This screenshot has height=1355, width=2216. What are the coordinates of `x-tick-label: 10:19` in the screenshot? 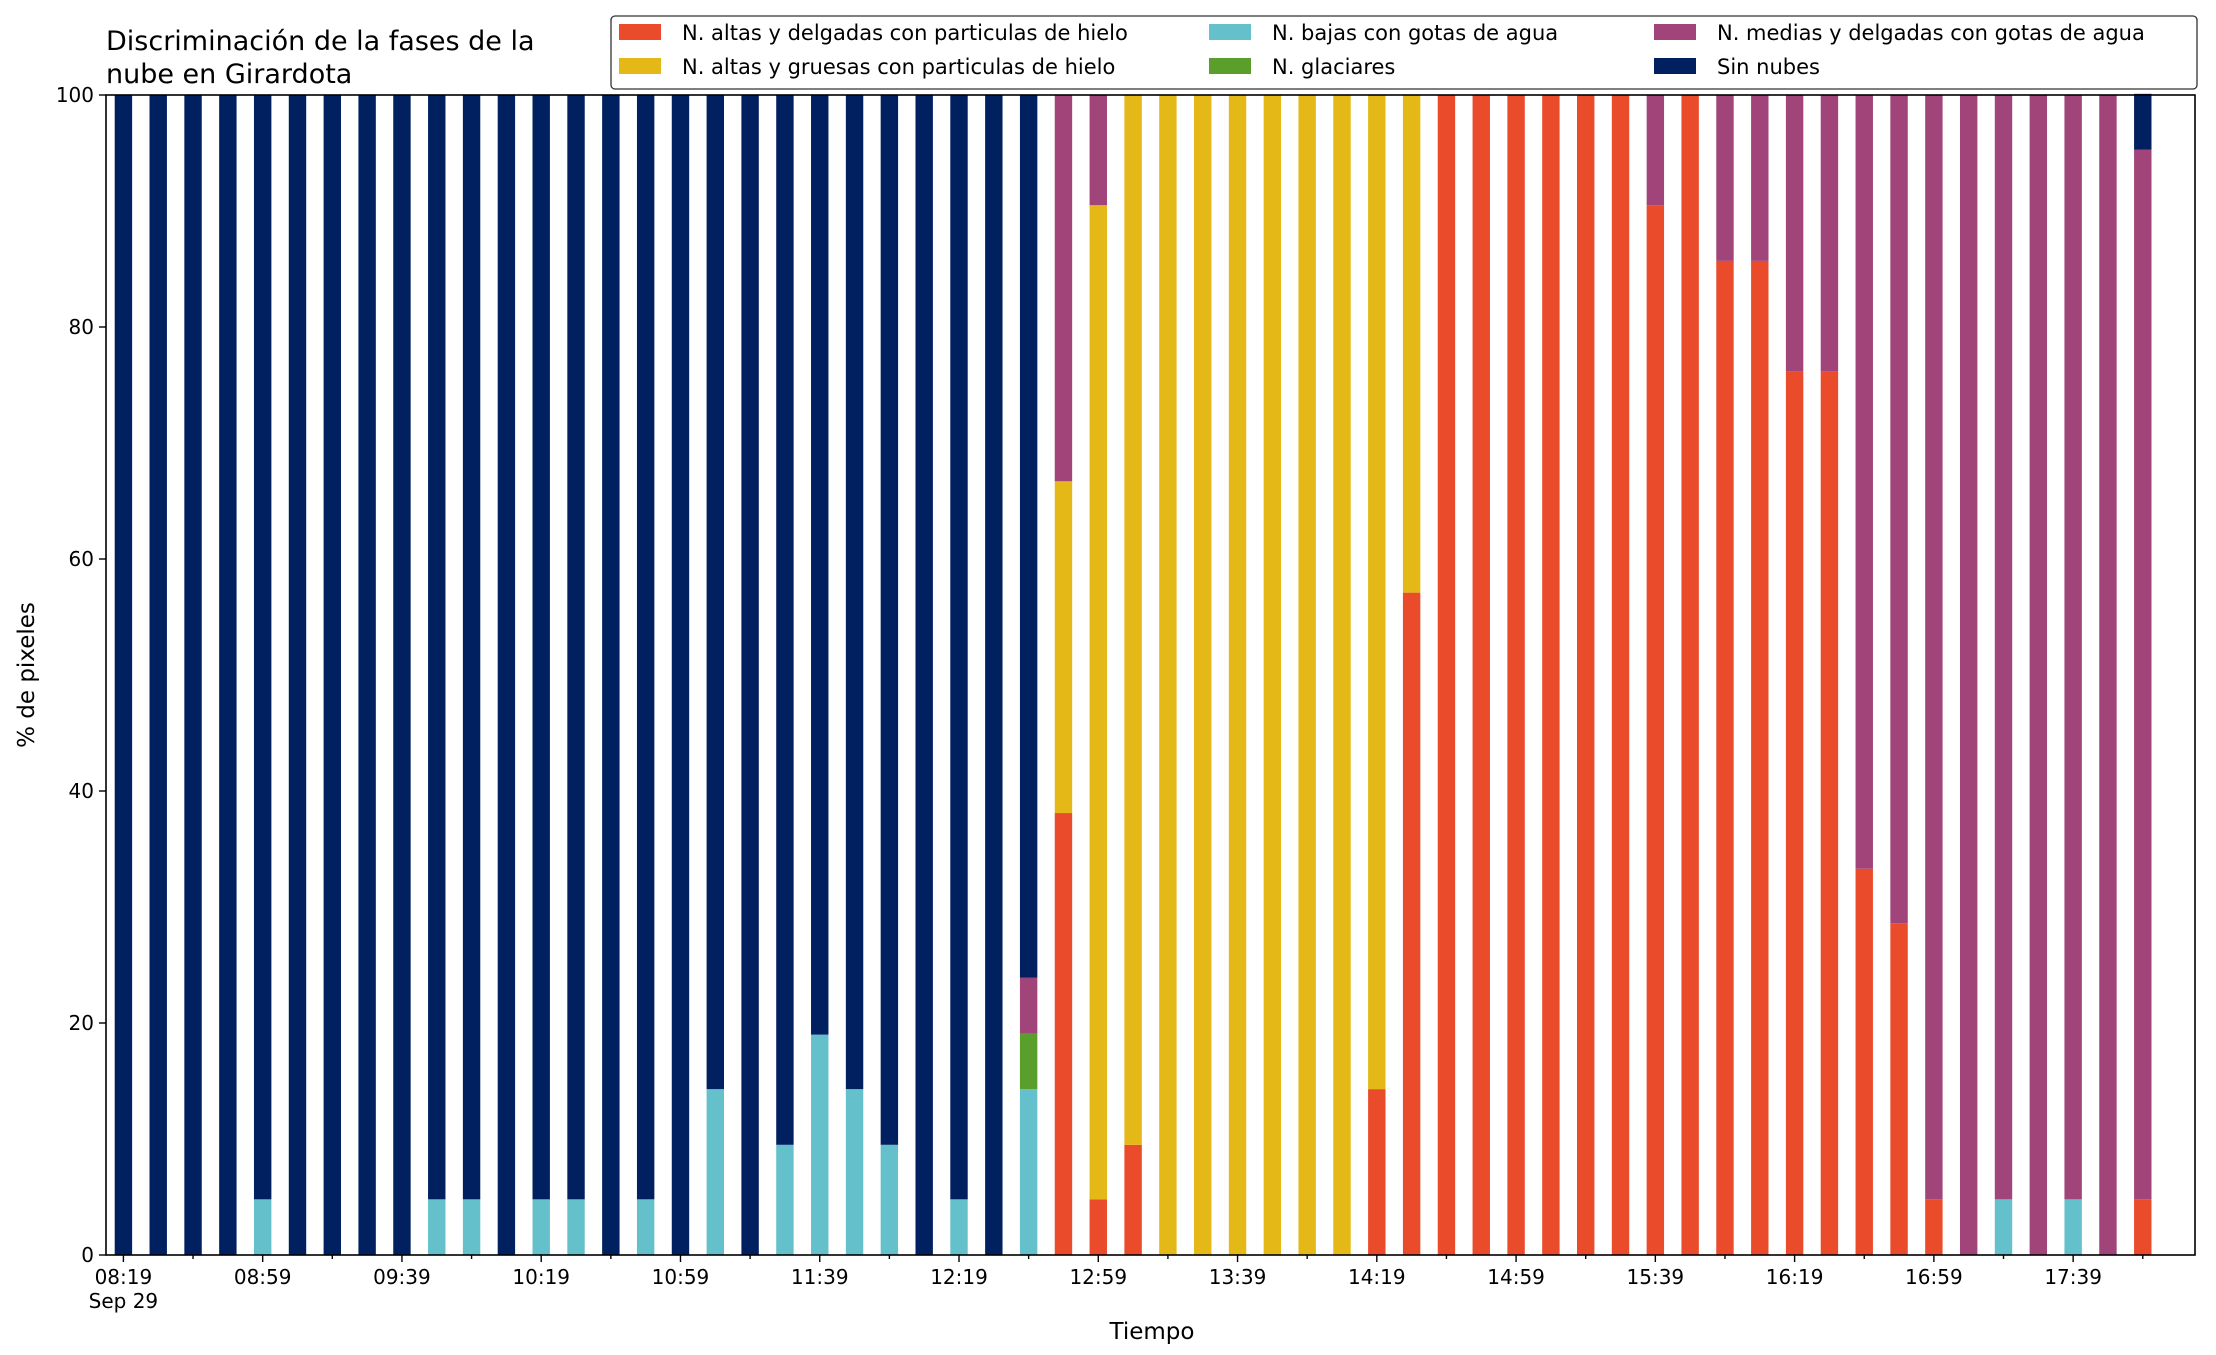 It's located at (541, 1277).